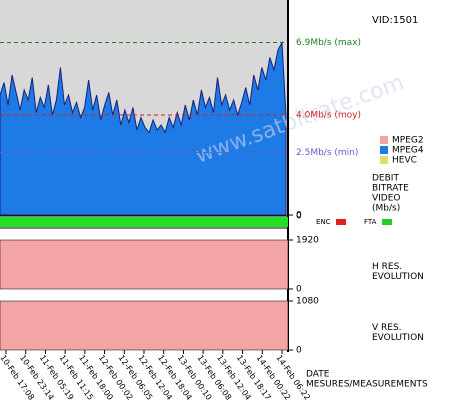 This screenshot has height=412, width=450. I want to click on panel-title: H RES., so click(387, 267).